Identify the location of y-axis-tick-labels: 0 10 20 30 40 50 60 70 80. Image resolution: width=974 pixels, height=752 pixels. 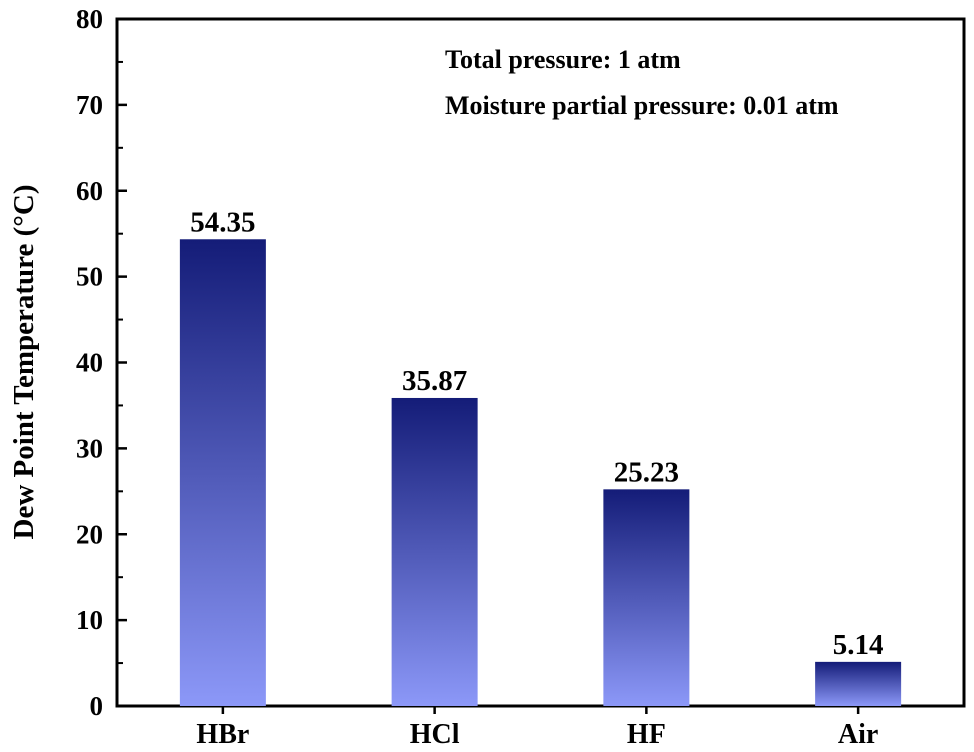
(89, 362).